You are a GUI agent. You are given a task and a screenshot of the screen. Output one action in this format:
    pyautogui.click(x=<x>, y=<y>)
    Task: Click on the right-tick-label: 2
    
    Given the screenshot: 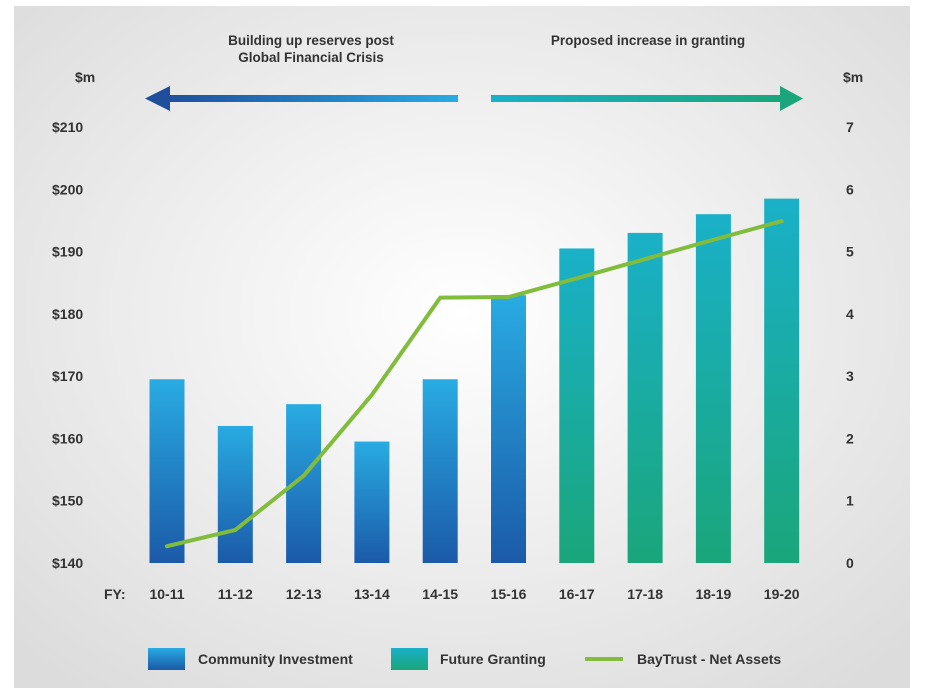 What is the action you would take?
    pyautogui.click(x=850, y=438)
    